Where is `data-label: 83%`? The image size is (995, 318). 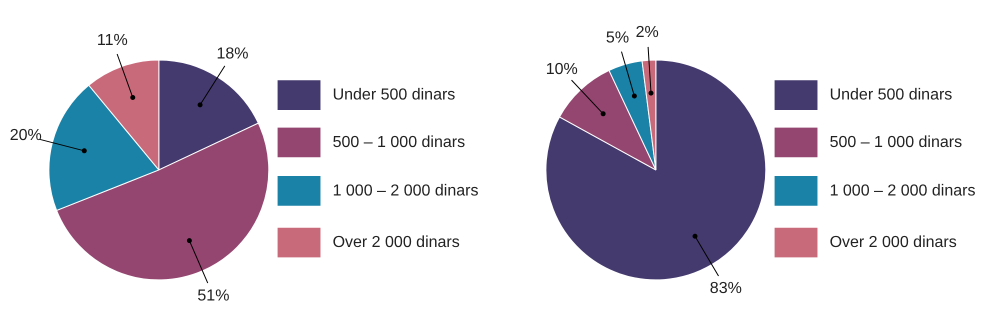 data-label: 83% is located at coordinates (726, 288).